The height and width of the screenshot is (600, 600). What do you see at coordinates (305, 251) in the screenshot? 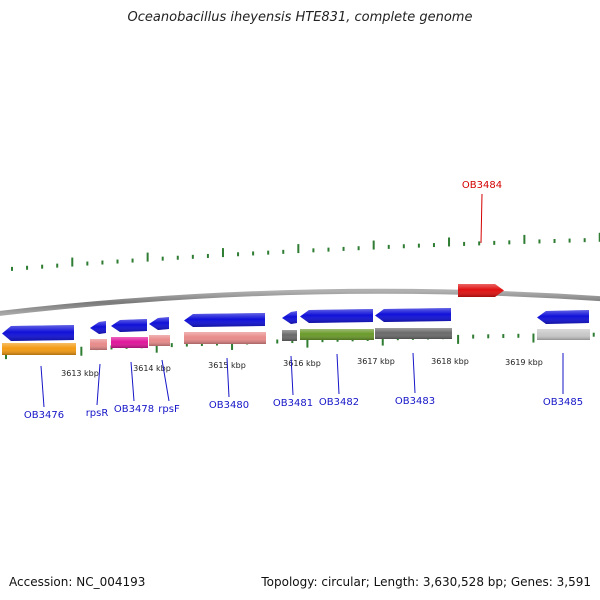
I see `upper-tick-row` at bounding box center [305, 251].